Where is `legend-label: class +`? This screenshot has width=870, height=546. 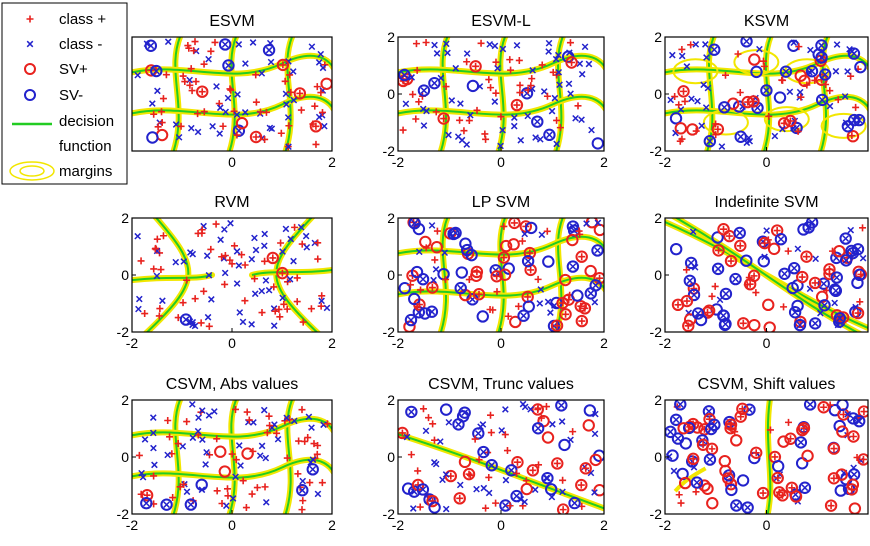
legend-label: class + is located at coordinates (82, 19).